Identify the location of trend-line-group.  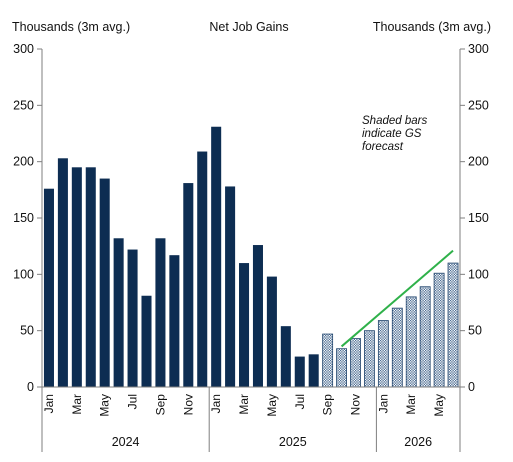
(397, 298).